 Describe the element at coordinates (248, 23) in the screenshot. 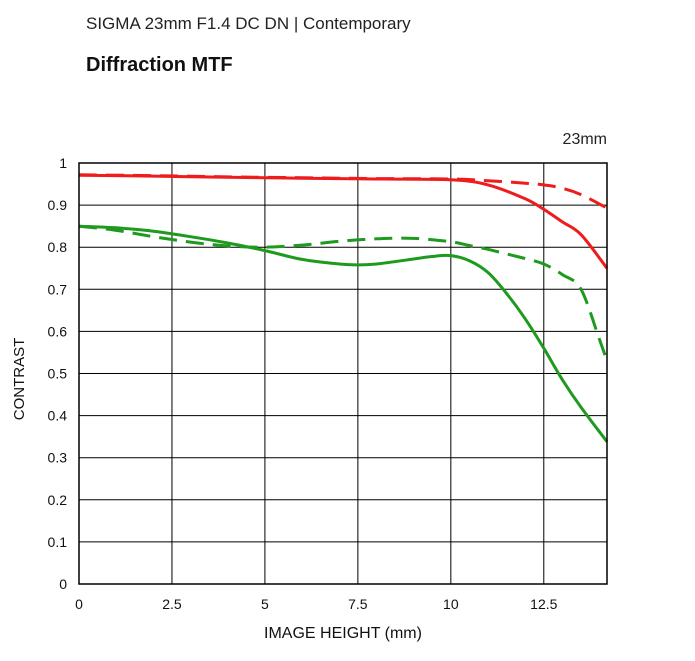

I see `lens-name: SIGMA 23mm F1.4 DC DN | Contemporary` at that location.